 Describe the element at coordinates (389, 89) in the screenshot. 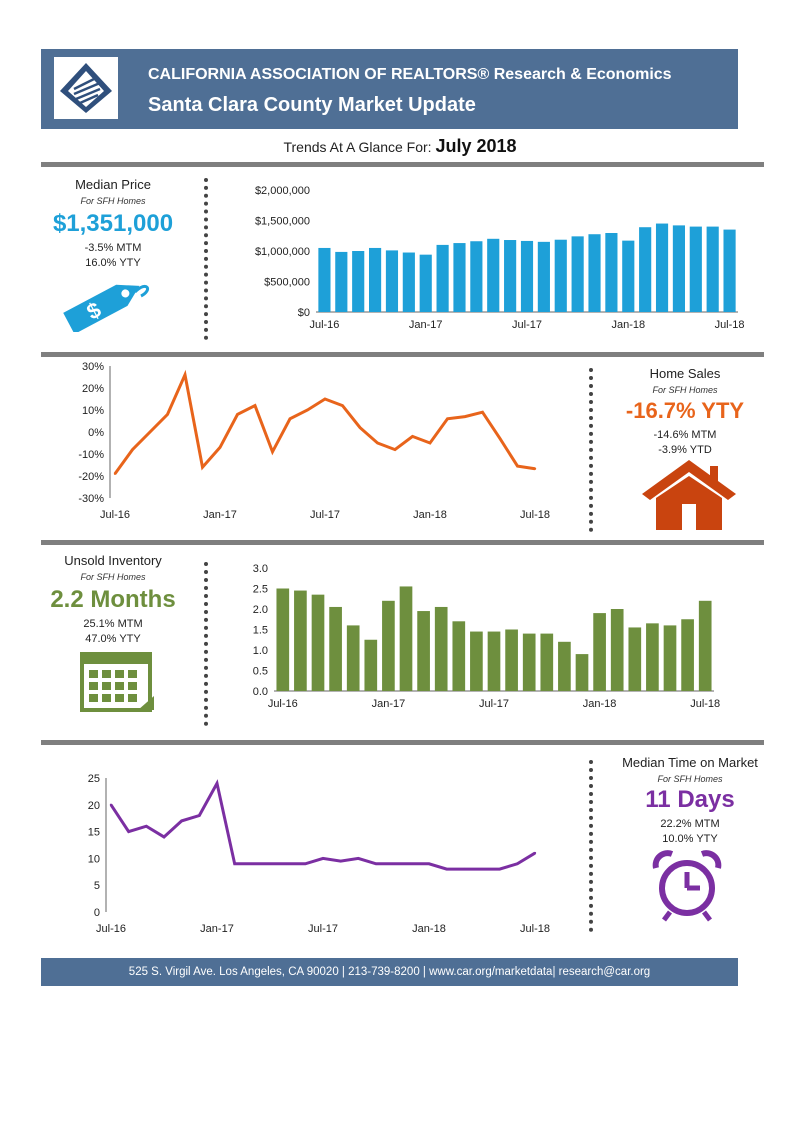

I see `header-banner` at that location.